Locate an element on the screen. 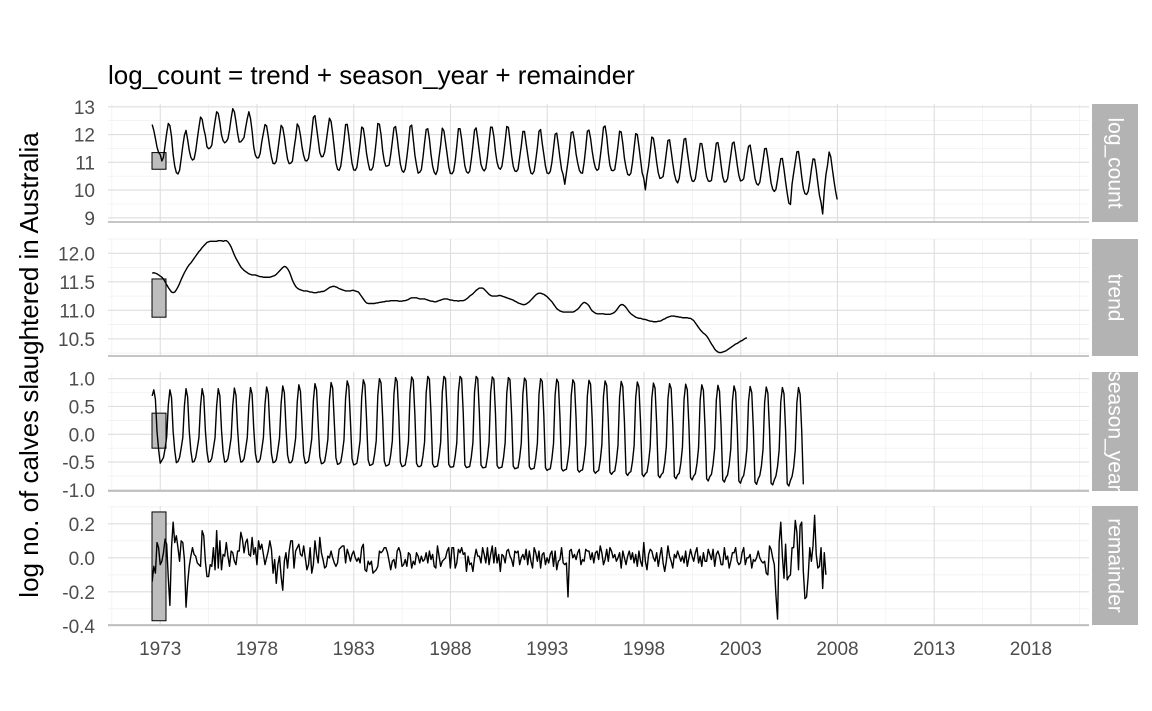 The image size is (1152, 711). facet-strip-label: remainder is located at coordinates (1115, 565).